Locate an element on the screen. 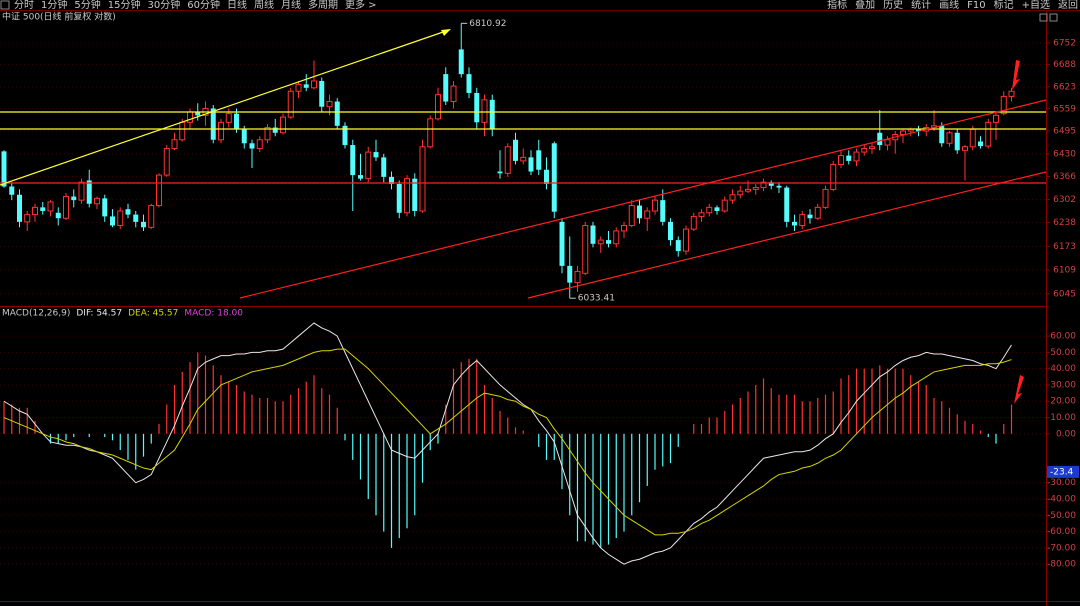 This screenshot has width=1080, height=606. y-tick-label: 50.00 is located at coordinates (1063, 353).